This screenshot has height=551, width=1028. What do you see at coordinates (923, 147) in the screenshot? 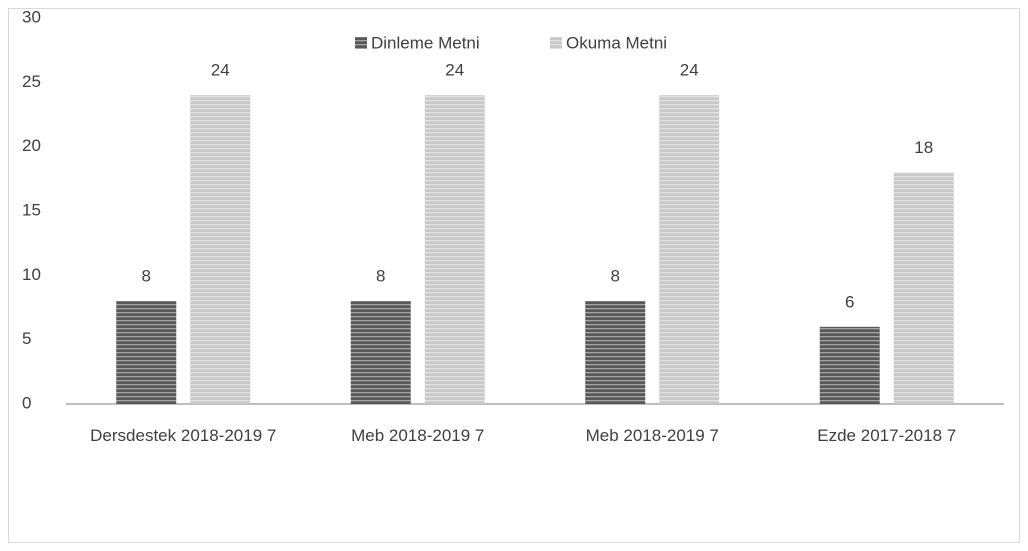
I see `data-label: 18` at bounding box center [923, 147].